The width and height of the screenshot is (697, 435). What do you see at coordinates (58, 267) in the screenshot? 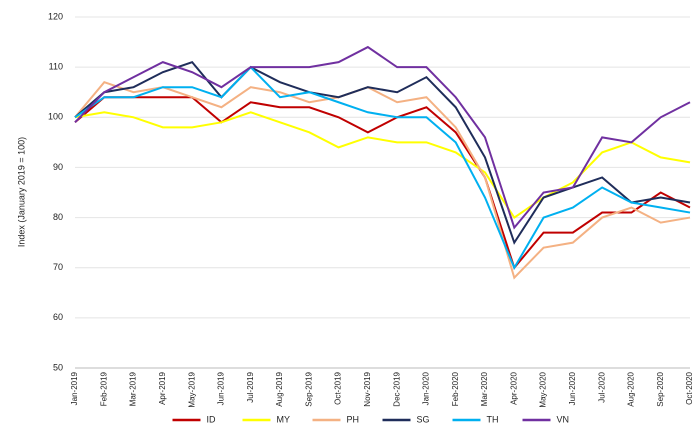
I see `y-tick-label: 70` at bounding box center [58, 267].